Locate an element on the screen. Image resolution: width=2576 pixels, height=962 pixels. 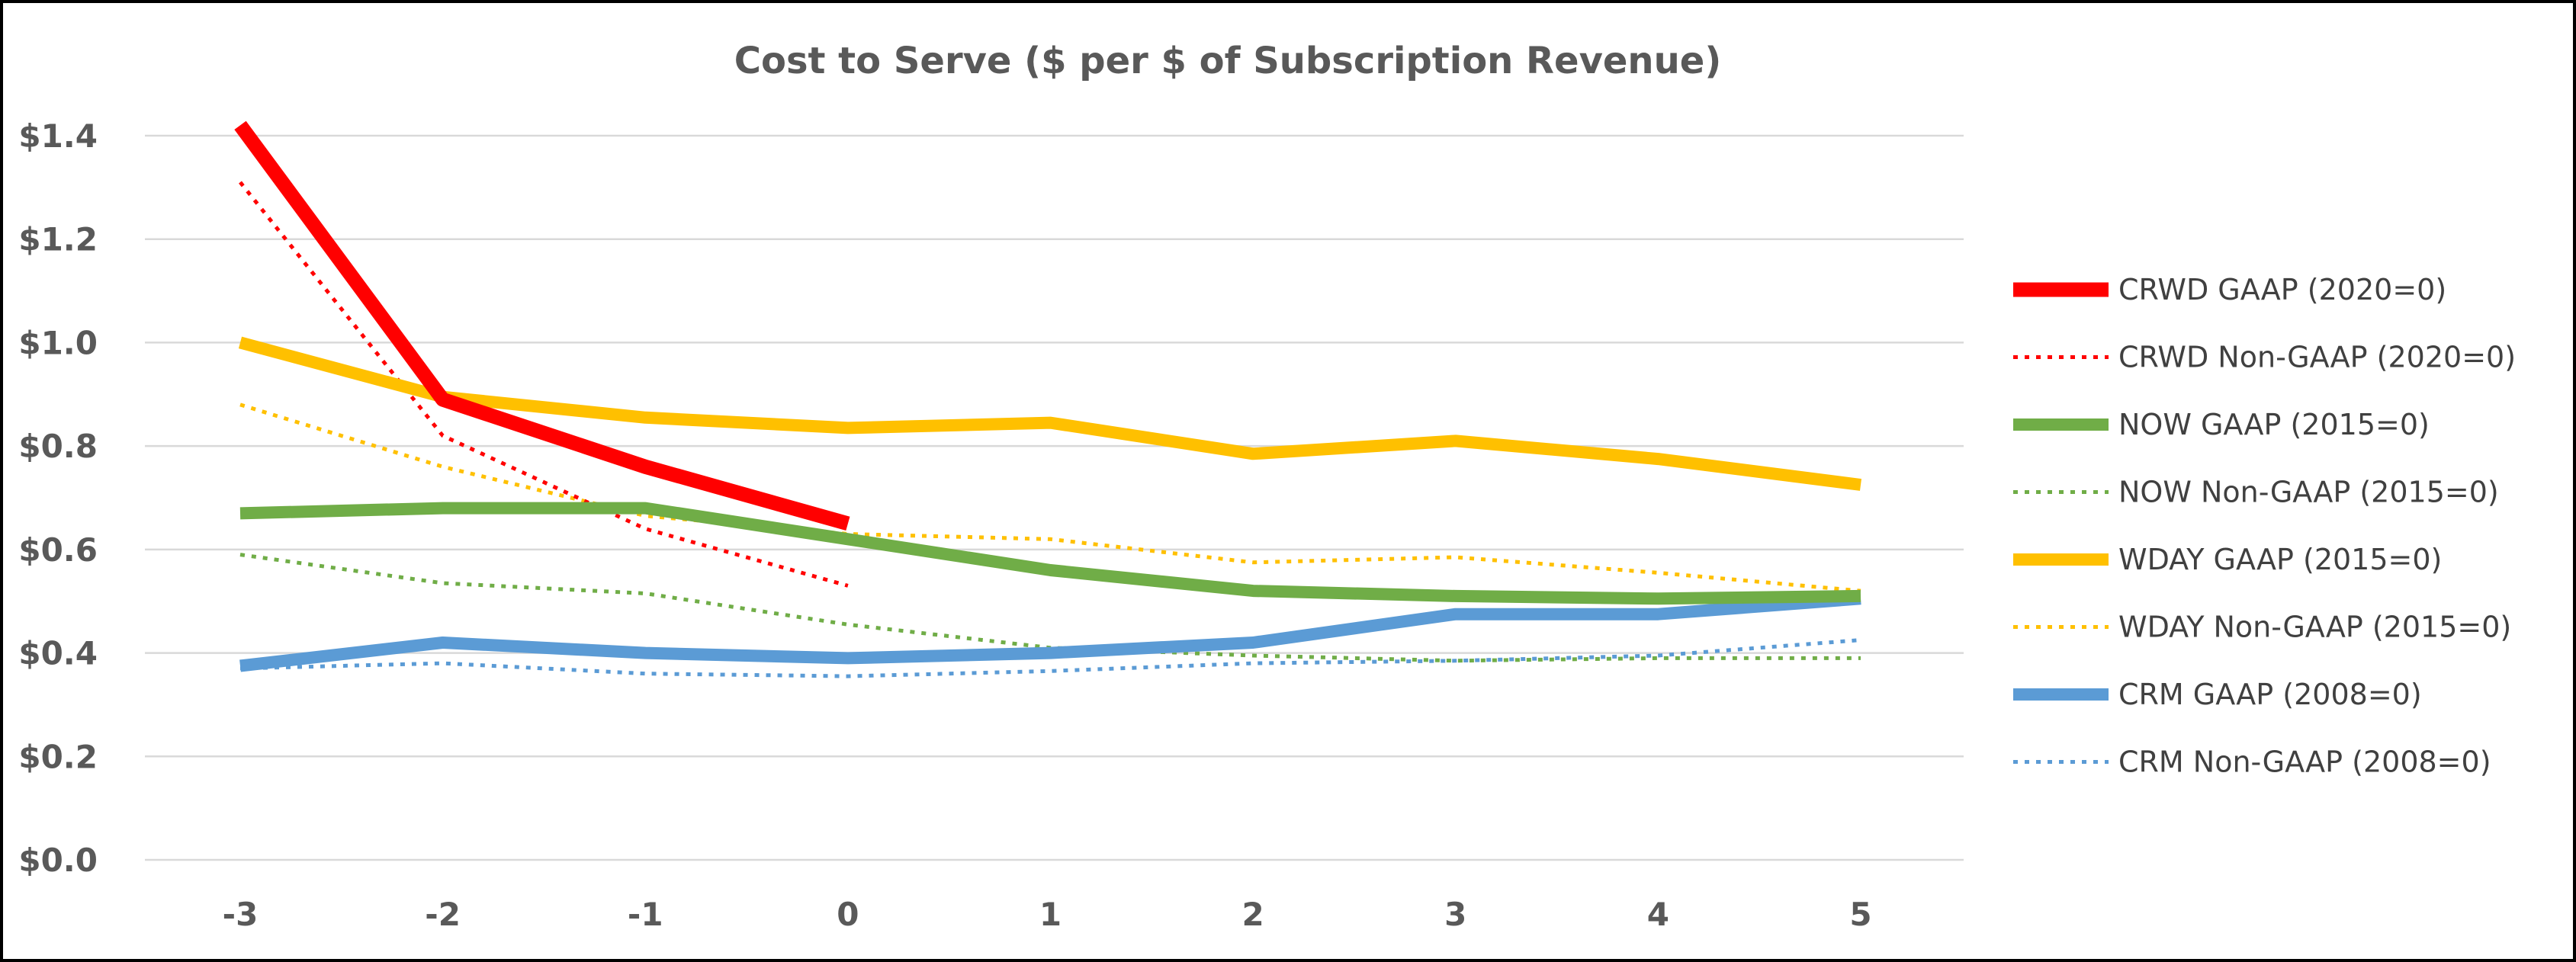
x-tick-label: -3 is located at coordinates (241, 914).